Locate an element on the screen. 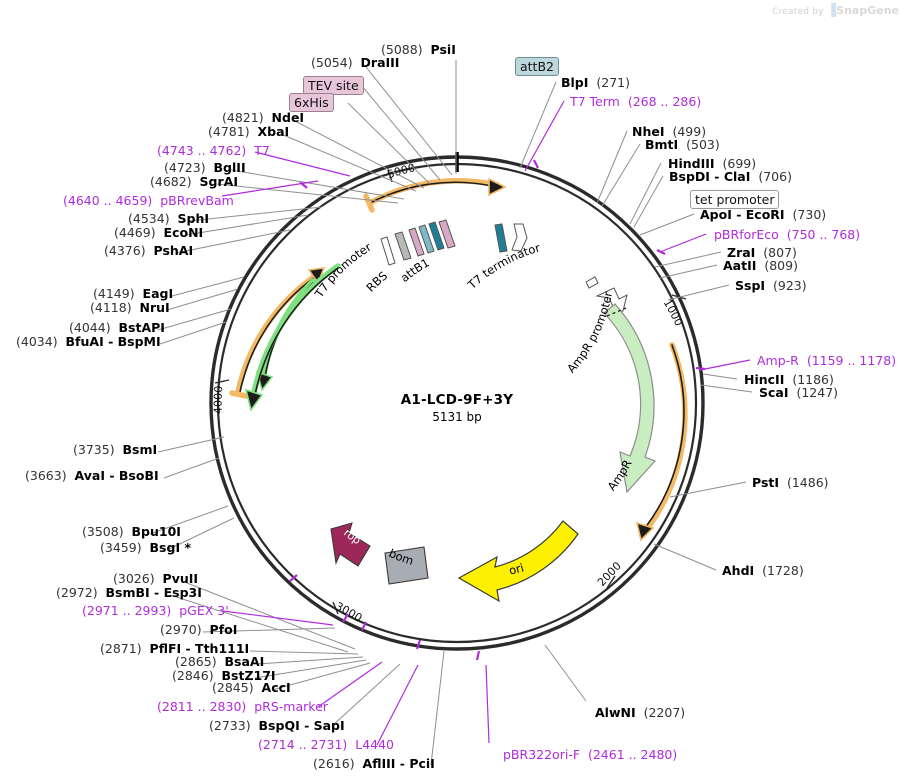 The image size is (907, 782). site-name: NruI is located at coordinates (154, 307).